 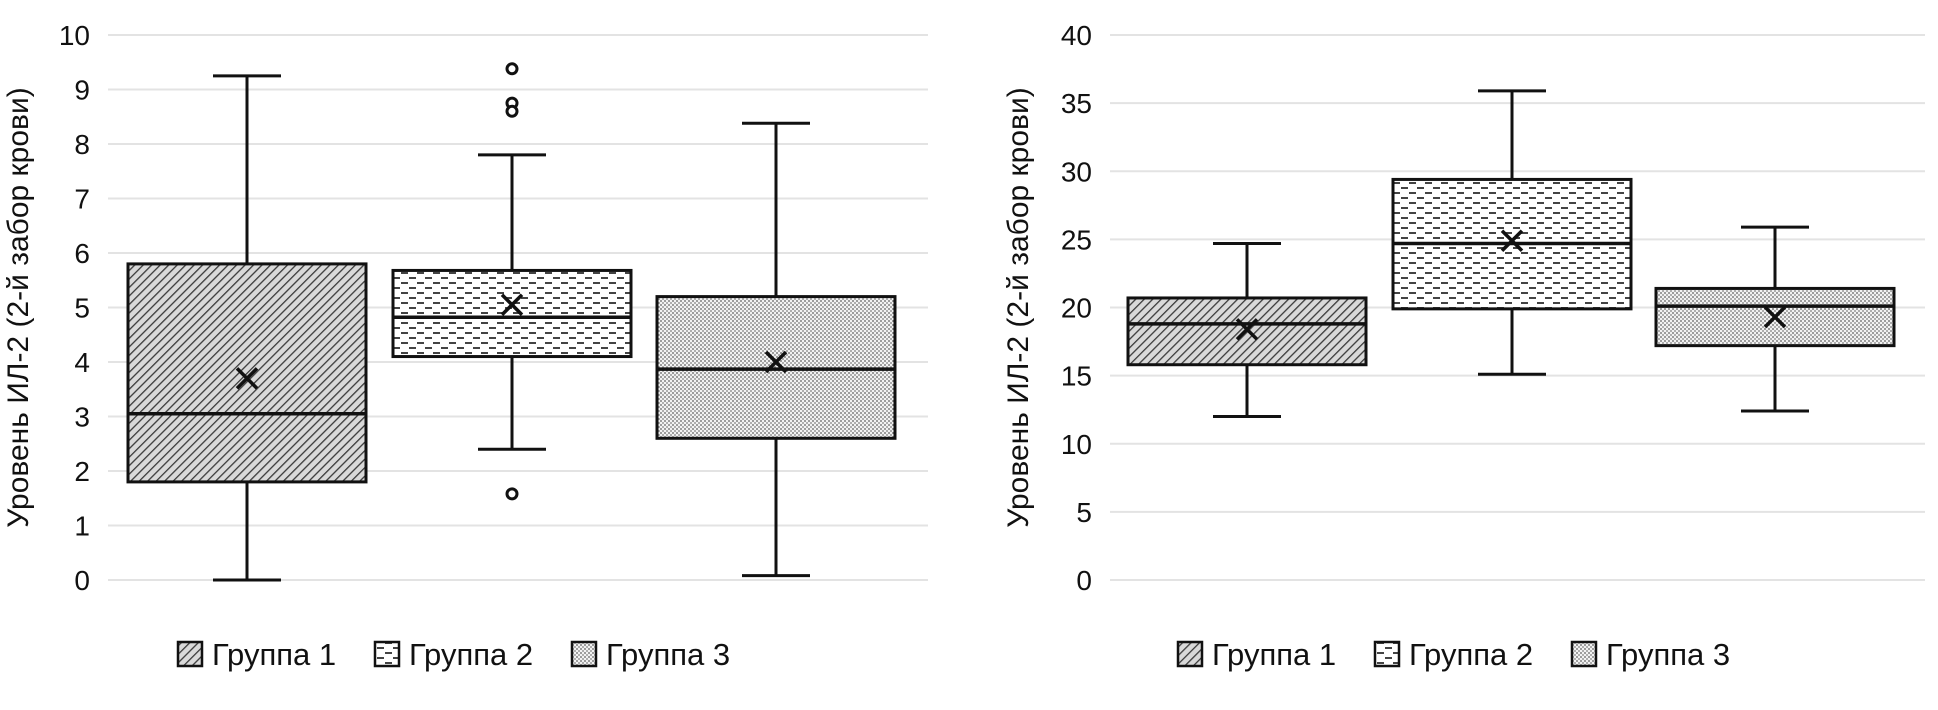 I want to click on y-tick-label-2: 2, so click(x=82, y=471).